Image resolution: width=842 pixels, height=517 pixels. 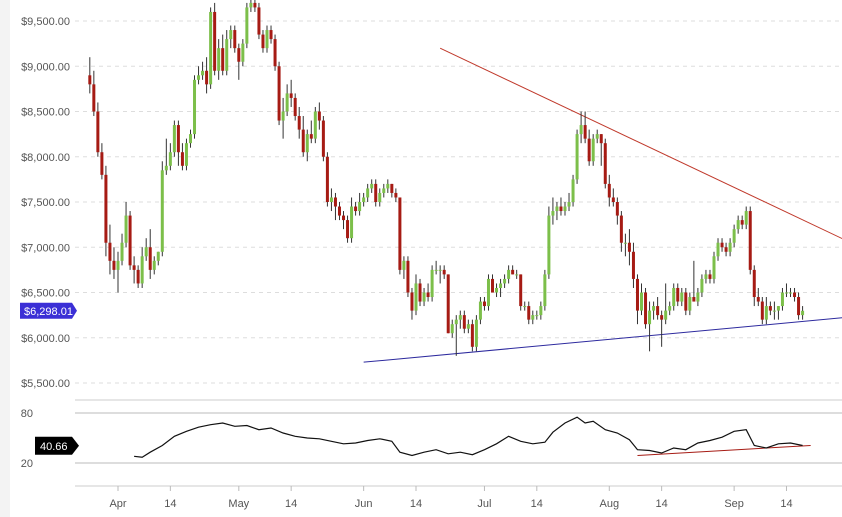 I want to click on time-axis-label: Sep, so click(x=734, y=504).